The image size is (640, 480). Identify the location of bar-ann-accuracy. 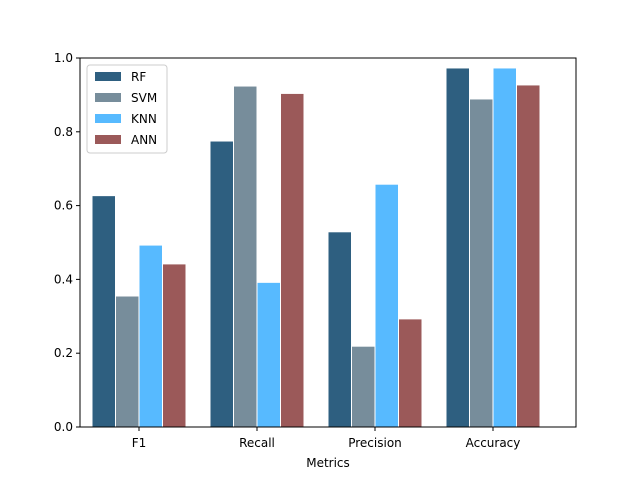
(528, 256).